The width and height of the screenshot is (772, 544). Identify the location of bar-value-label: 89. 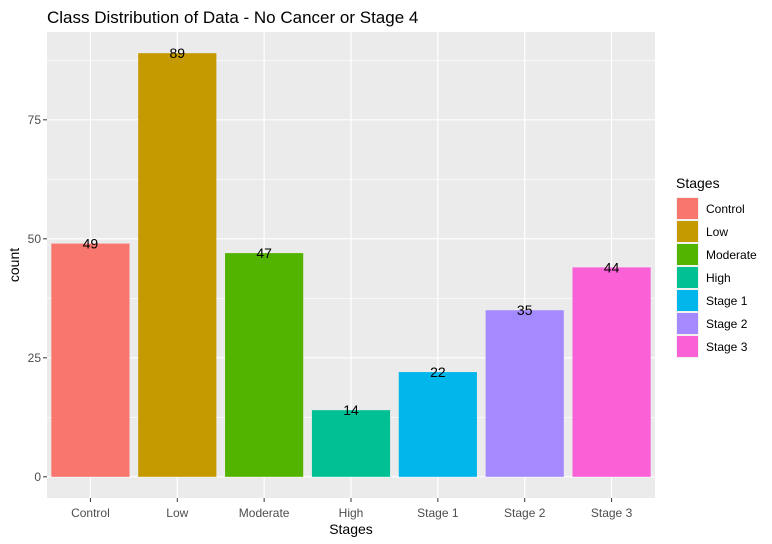
(177, 53).